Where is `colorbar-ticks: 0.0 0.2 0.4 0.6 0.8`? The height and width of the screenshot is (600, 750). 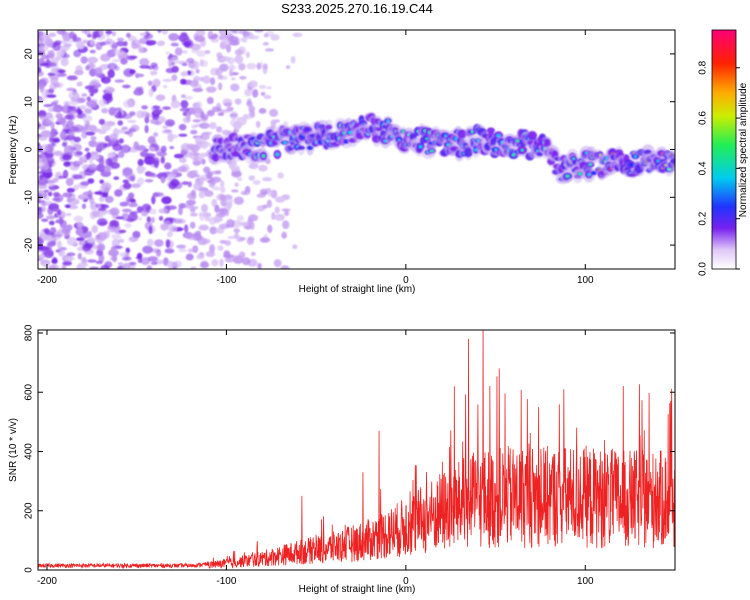 colorbar-ticks: 0.0 0.2 0.4 0.6 0.8 is located at coordinates (719, 168).